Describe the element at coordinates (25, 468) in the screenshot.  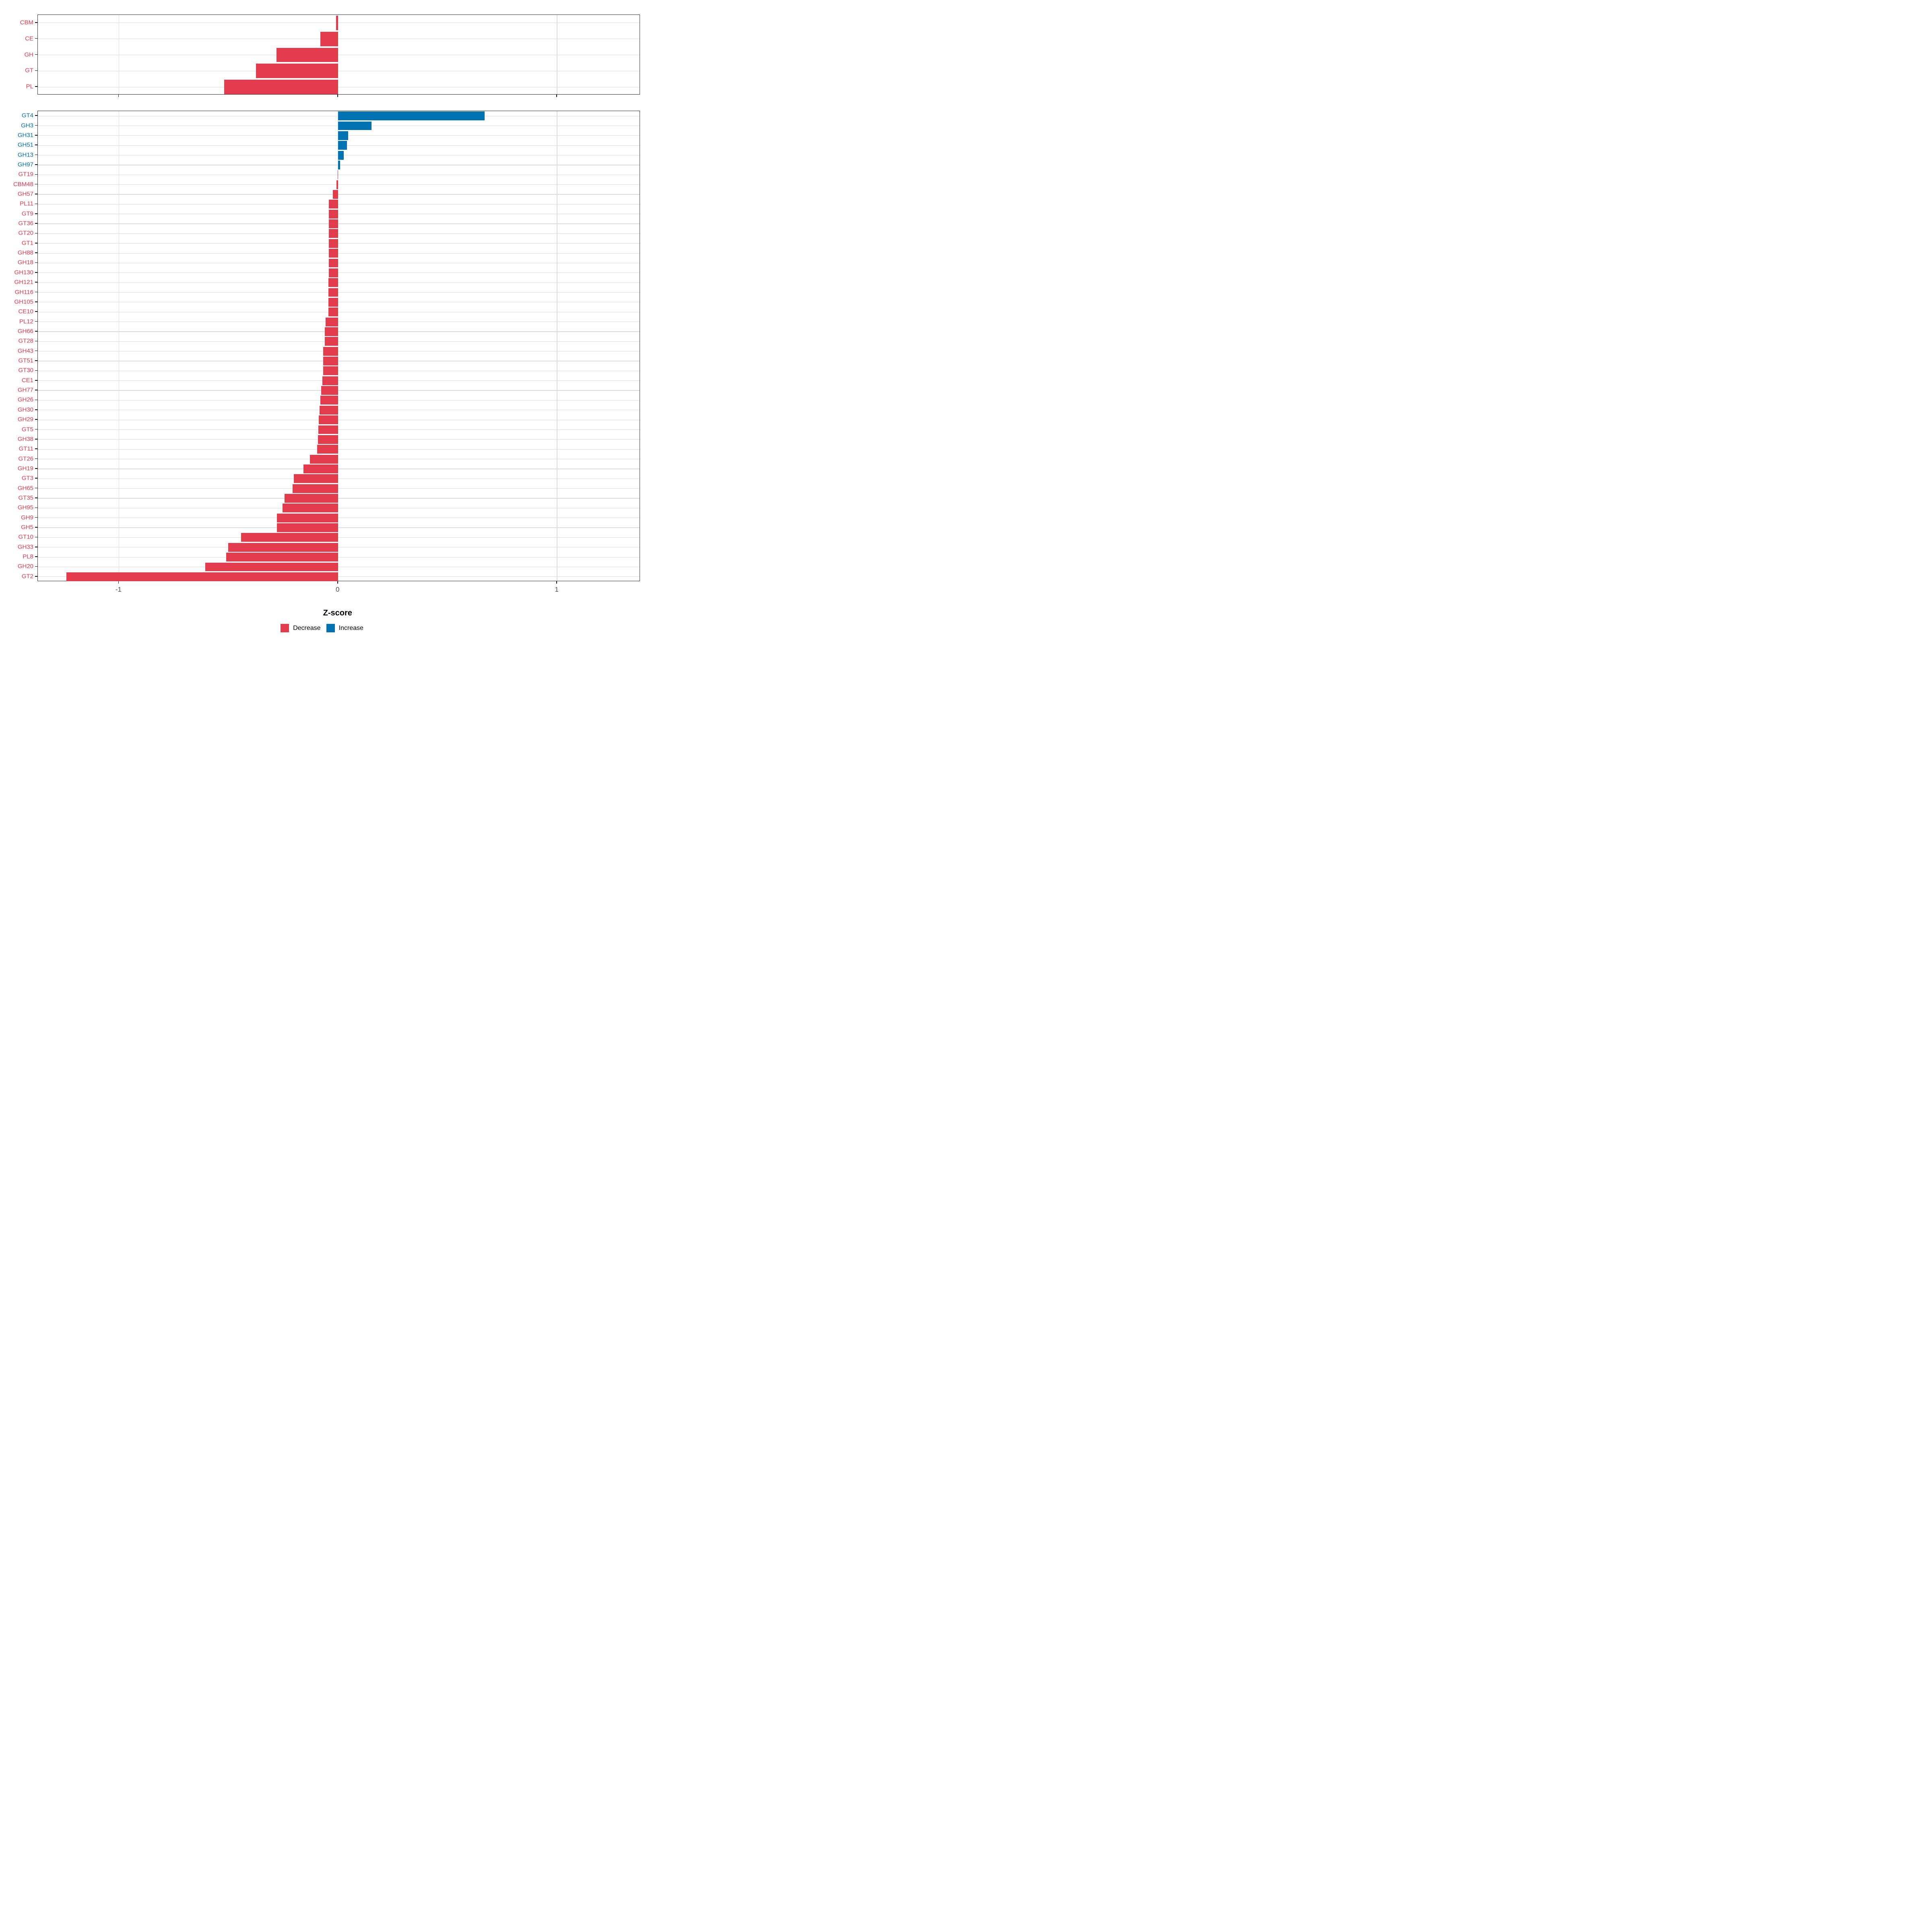
I see `y-label-gh19: GH19` at that location.